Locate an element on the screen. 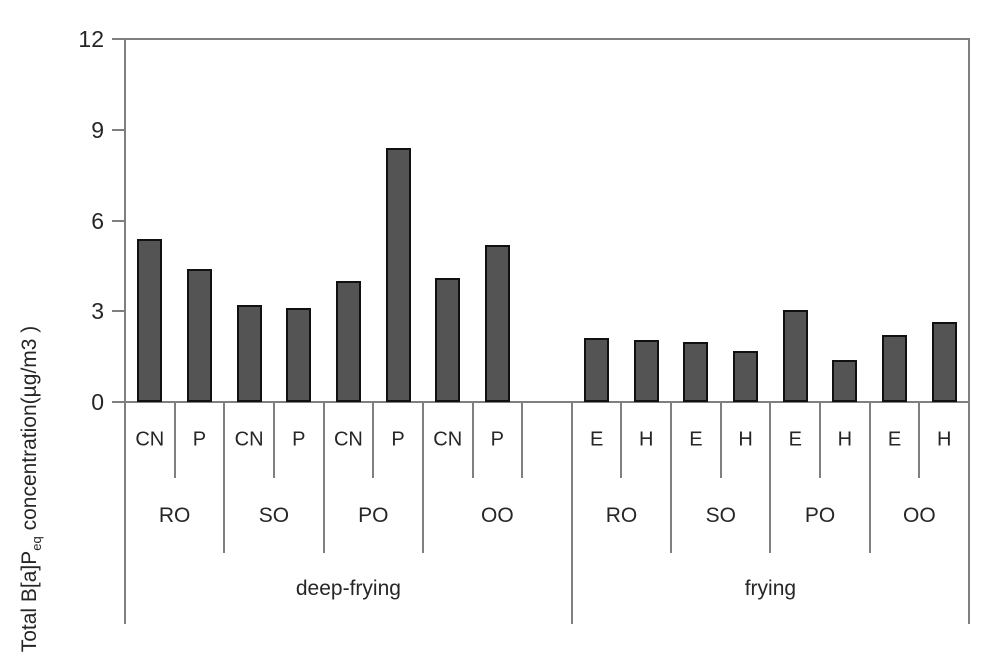 The height and width of the screenshot is (665, 1000). bar-frying-OO-E is located at coordinates (895, 368).